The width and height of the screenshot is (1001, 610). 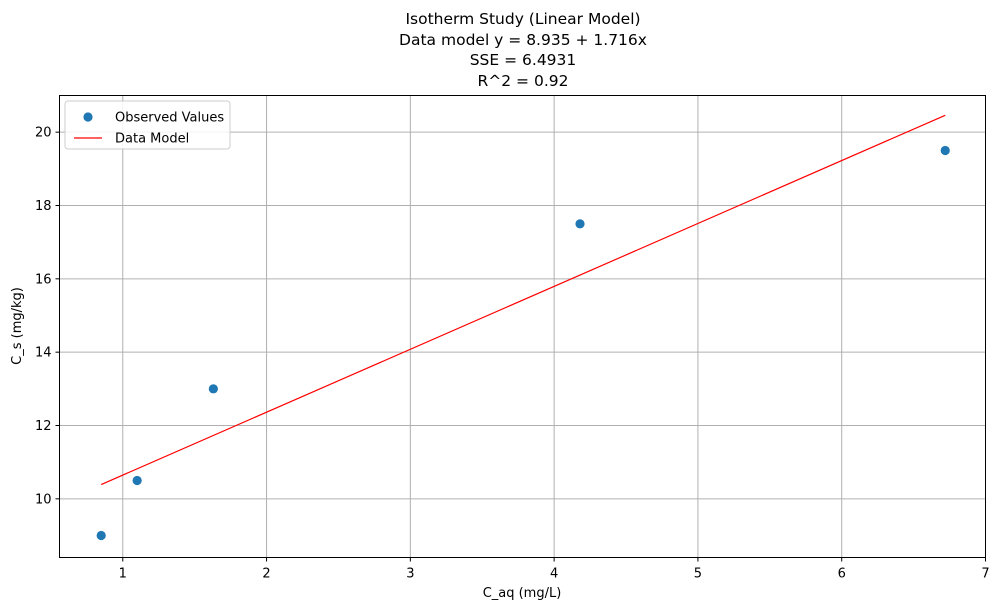 What do you see at coordinates (88, 117) in the screenshot?
I see `legend-point-marker` at bounding box center [88, 117].